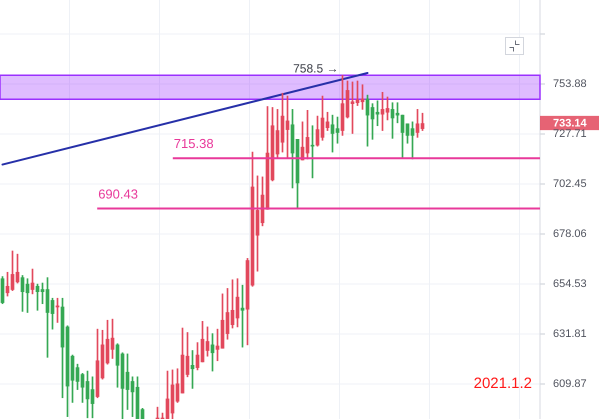  What do you see at coordinates (570, 234) in the screenshot?
I see `y-tick-label: 678.06` at bounding box center [570, 234].